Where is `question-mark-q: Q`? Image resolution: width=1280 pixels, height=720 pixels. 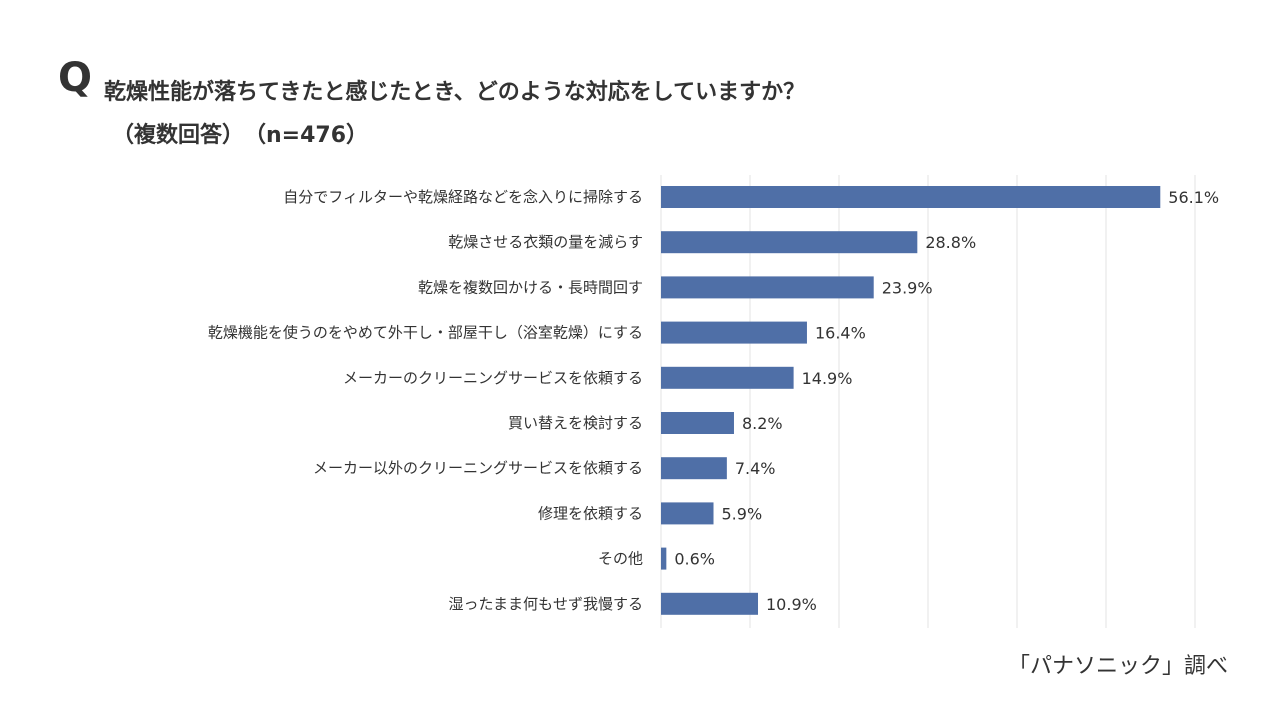
question-mark-q: Q is located at coordinates (75, 78).